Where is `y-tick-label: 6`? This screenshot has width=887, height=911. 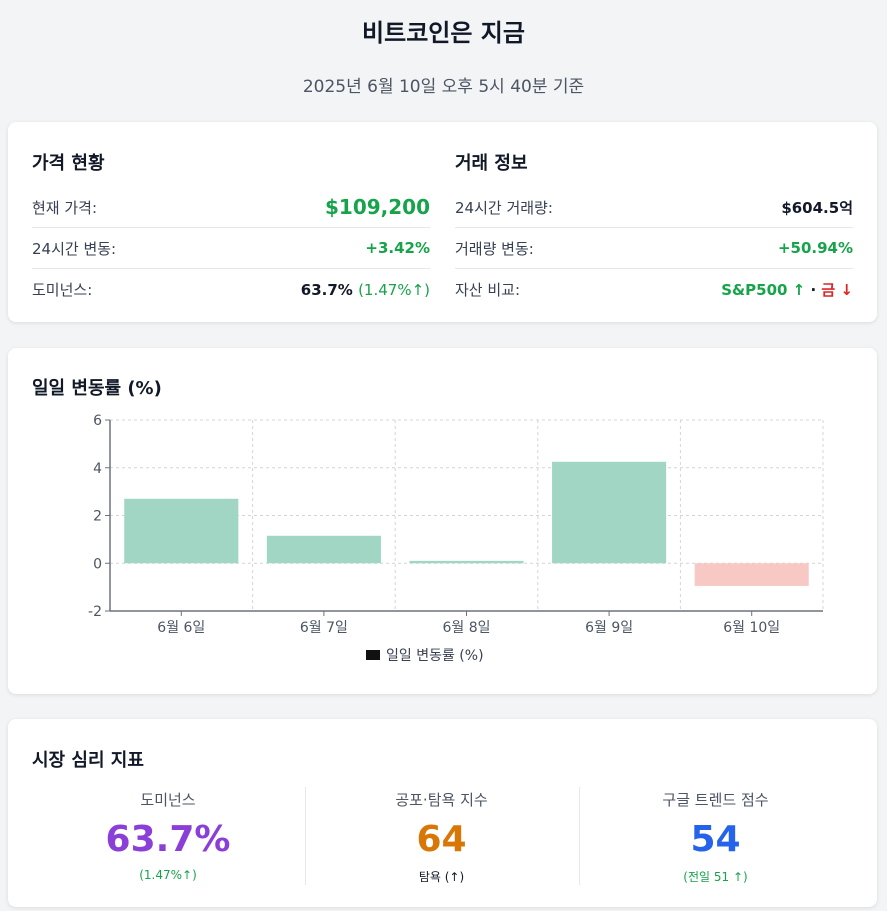
y-tick-label: 6 is located at coordinates (97, 421).